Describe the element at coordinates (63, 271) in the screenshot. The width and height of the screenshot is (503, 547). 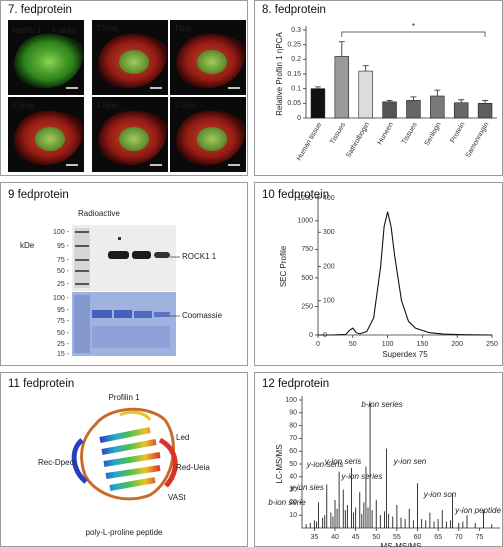
I see `ladder-label: 50 -` at that location.